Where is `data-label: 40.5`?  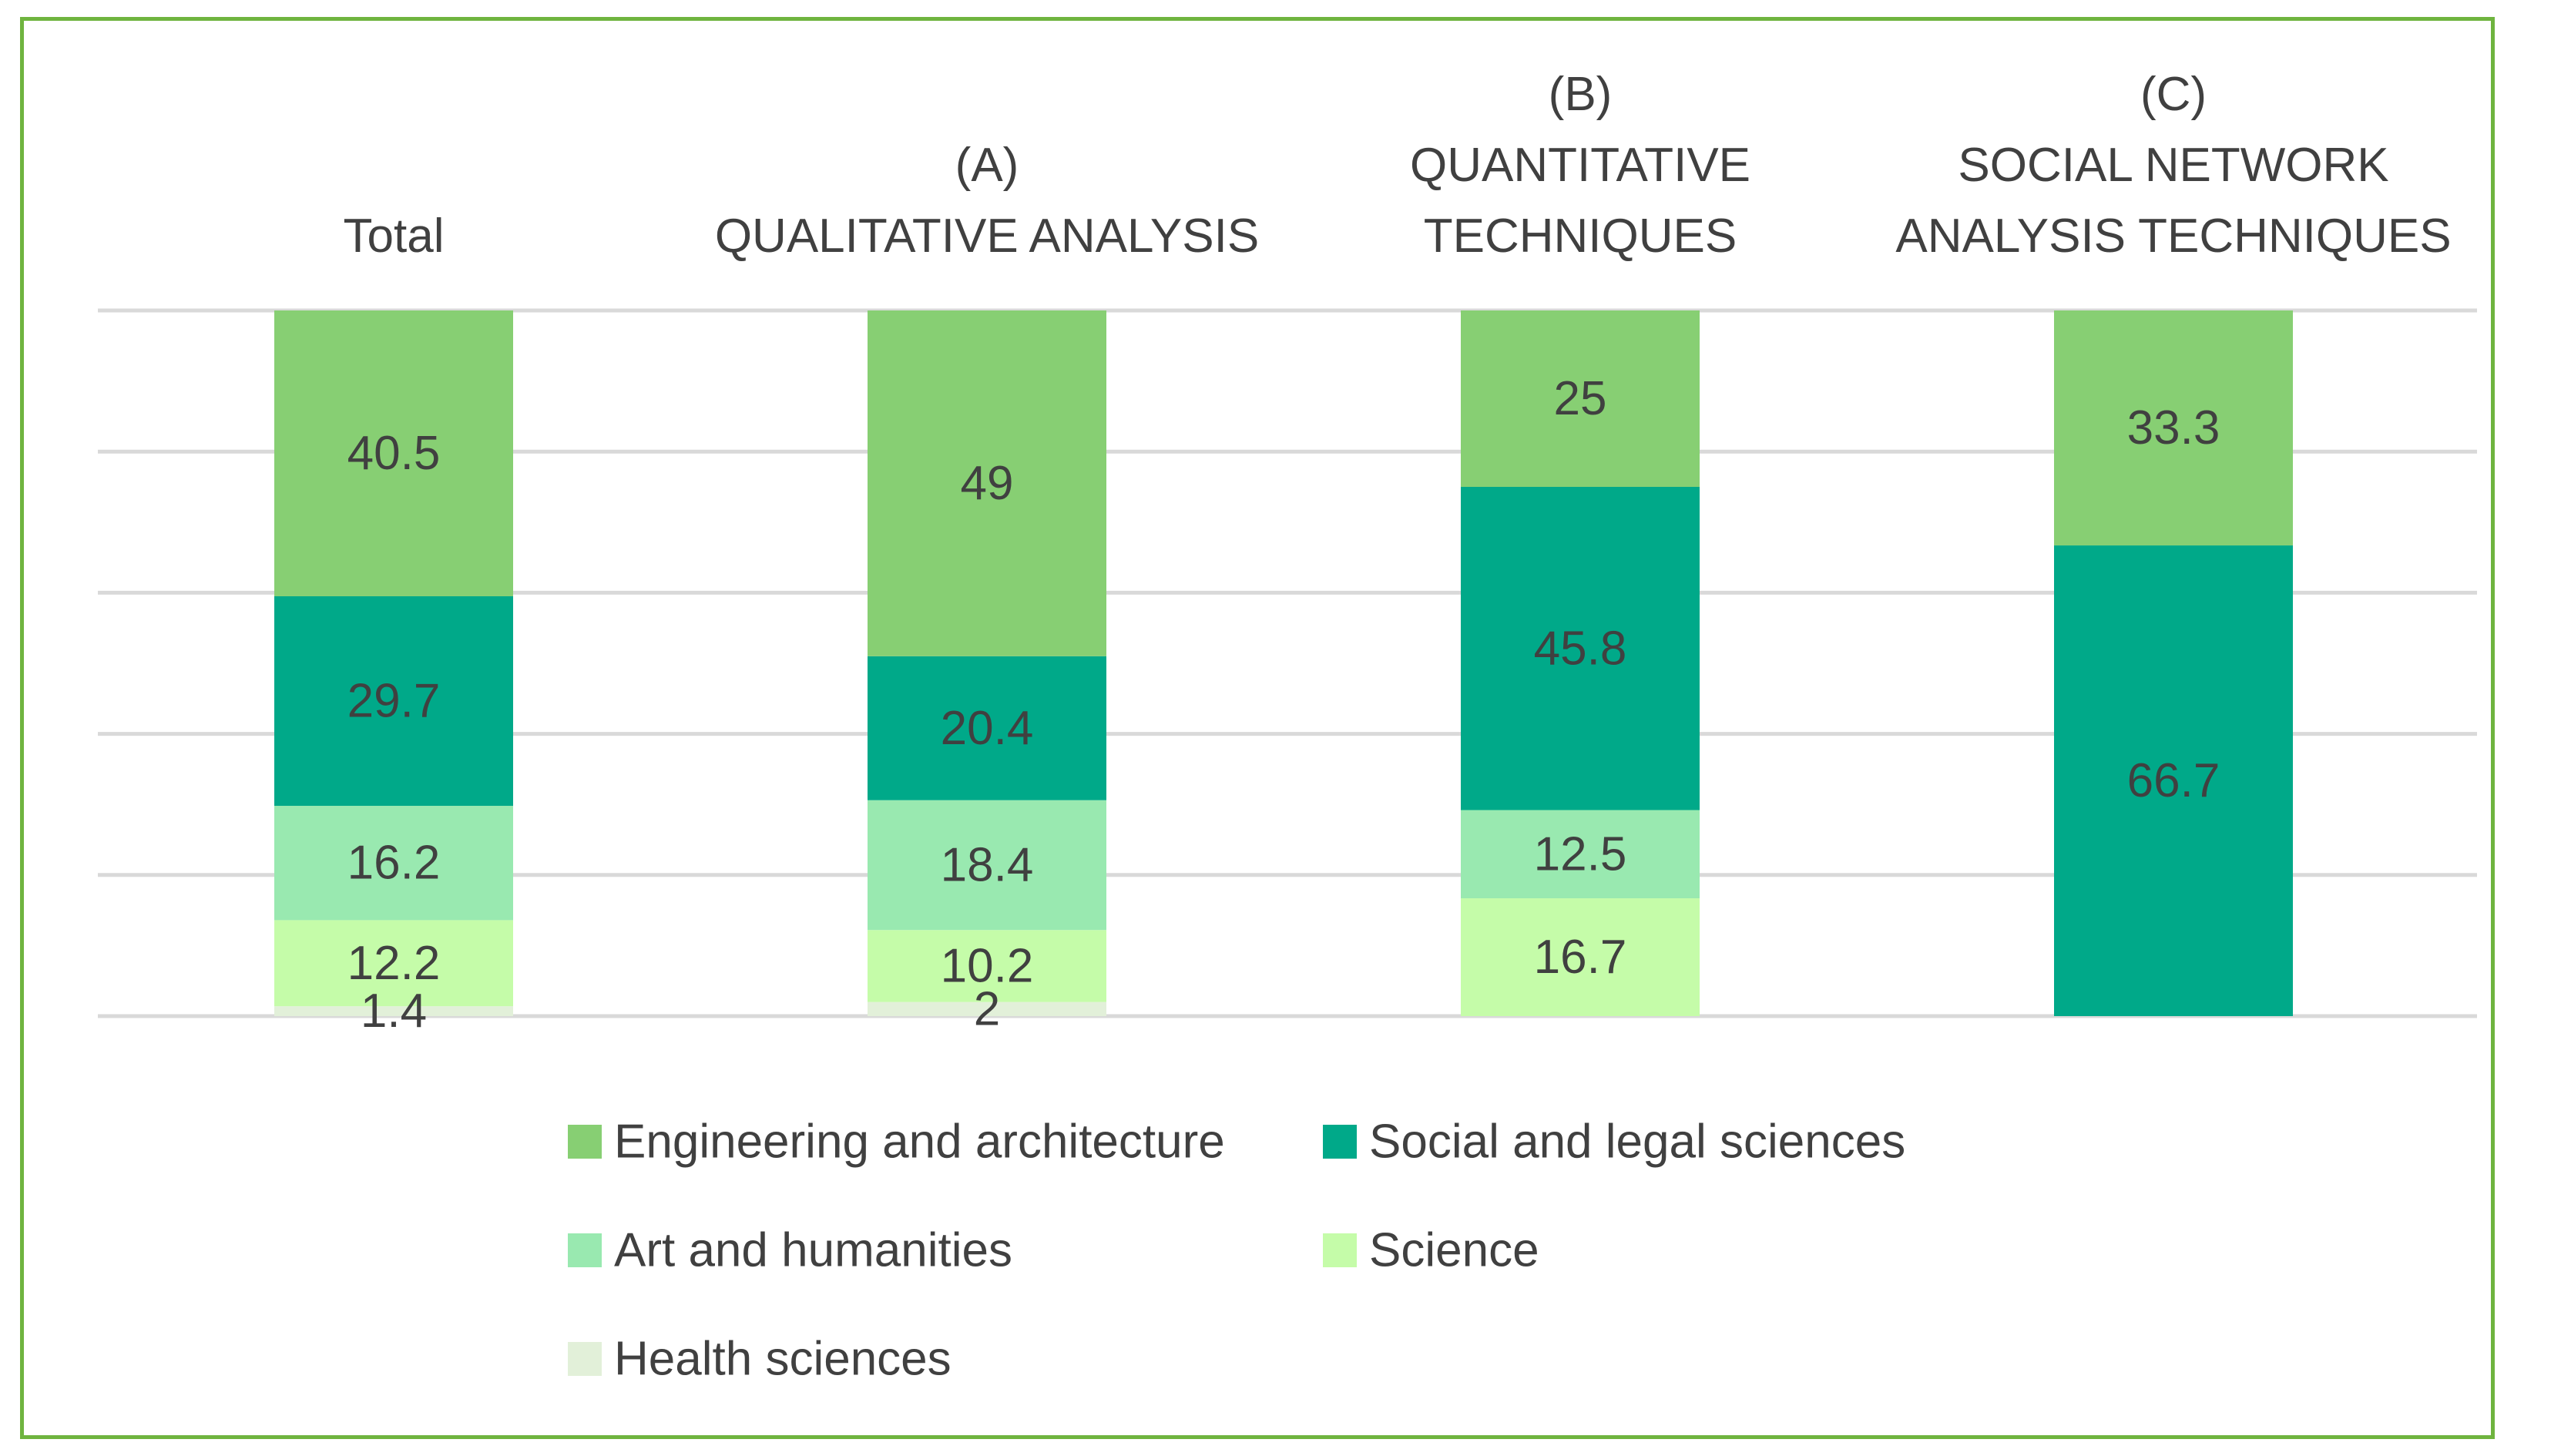 data-label: 40.5 is located at coordinates (394, 453).